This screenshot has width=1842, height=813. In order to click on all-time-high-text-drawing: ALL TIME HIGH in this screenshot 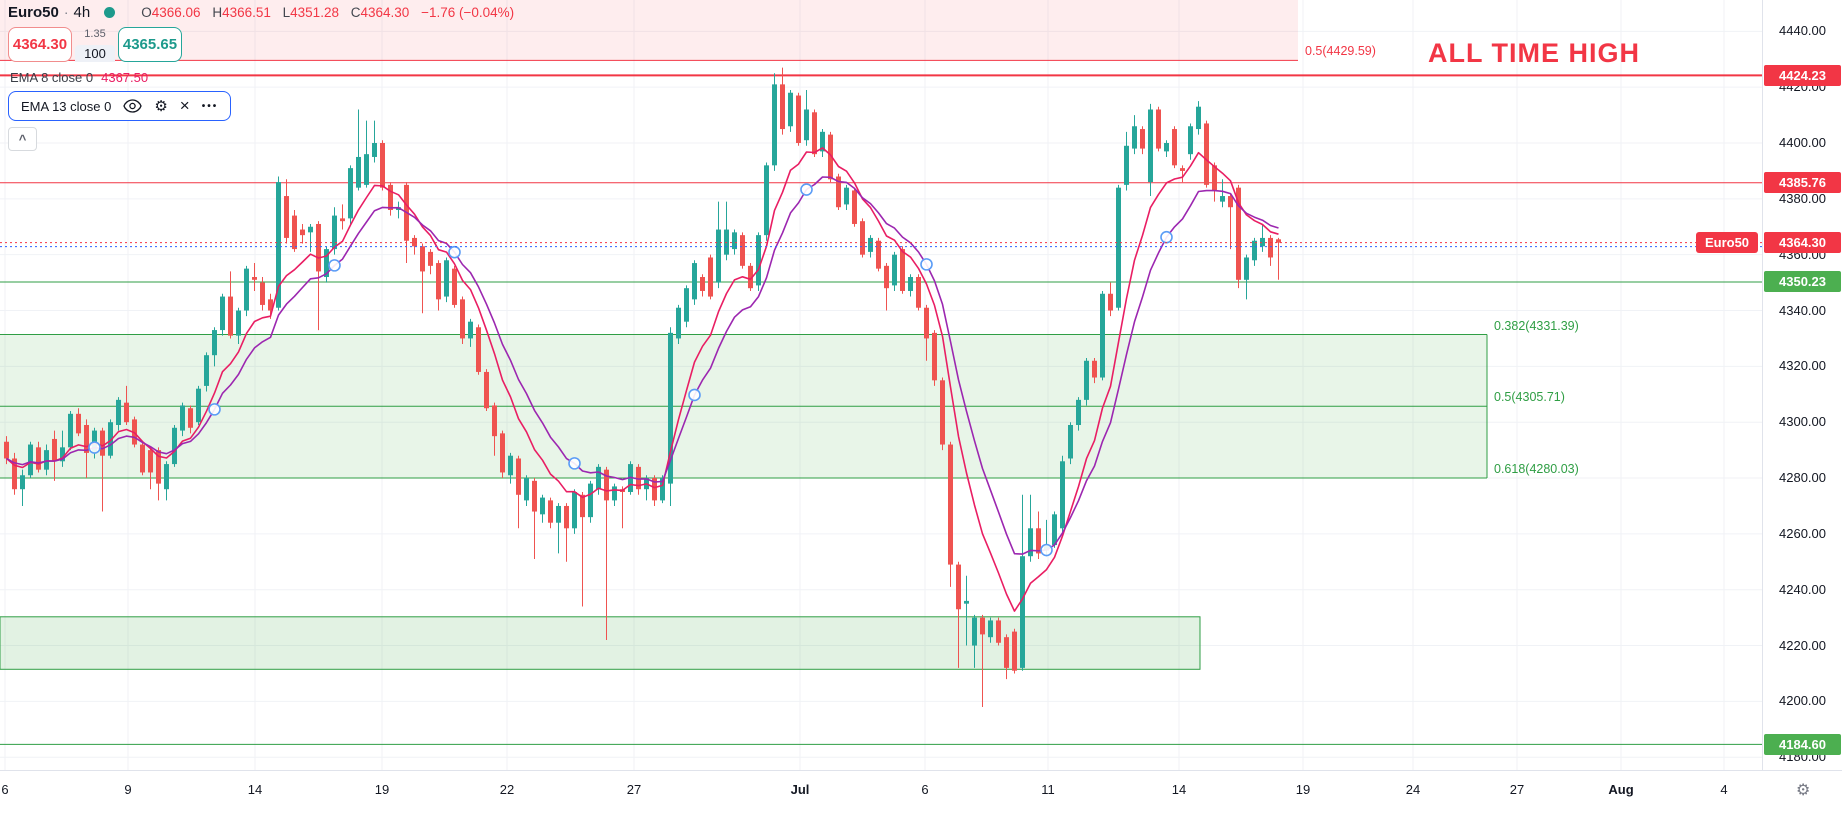, I will do `click(1534, 53)`.